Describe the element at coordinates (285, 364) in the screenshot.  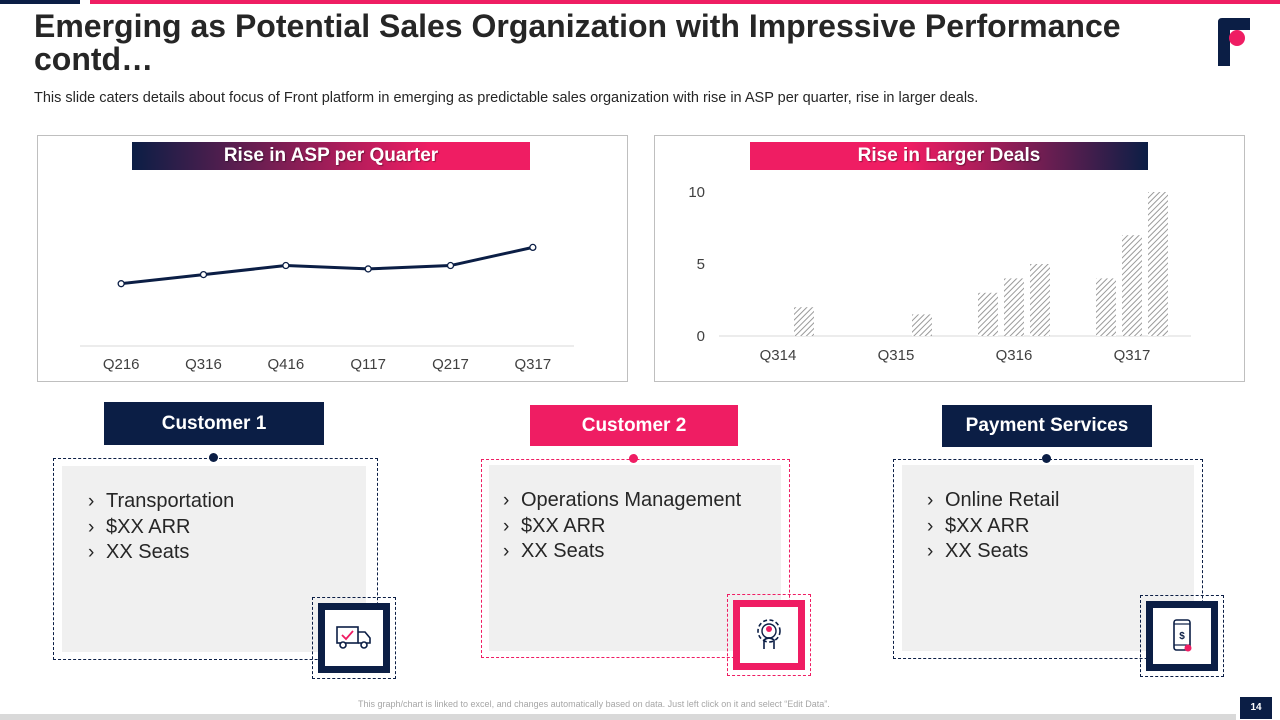
I see `x-tick-label: Q416` at that location.